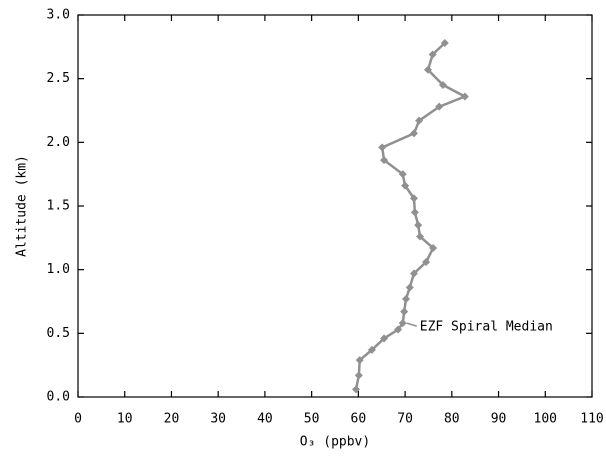 Image resolution: width=606 pixels, height=461 pixels. What do you see at coordinates (499, 419) in the screenshot?
I see `x-tick-label: 90` at bounding box center [499, 419].